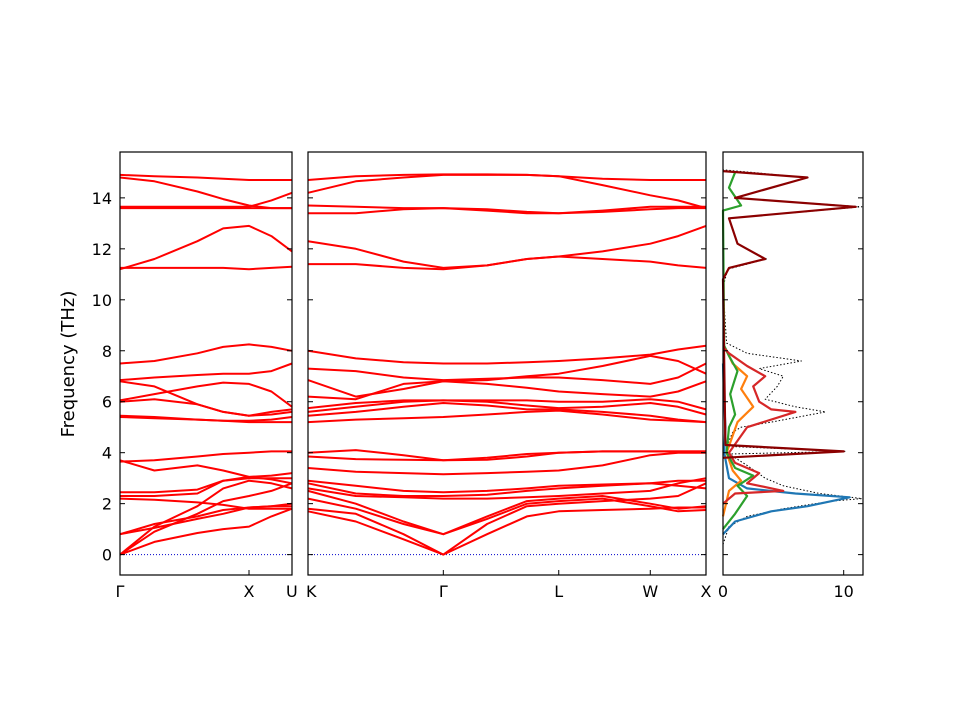 The width and height of the screenshot is (960, 720). I want to click on y-tick-label: 12, so click(102, 249).